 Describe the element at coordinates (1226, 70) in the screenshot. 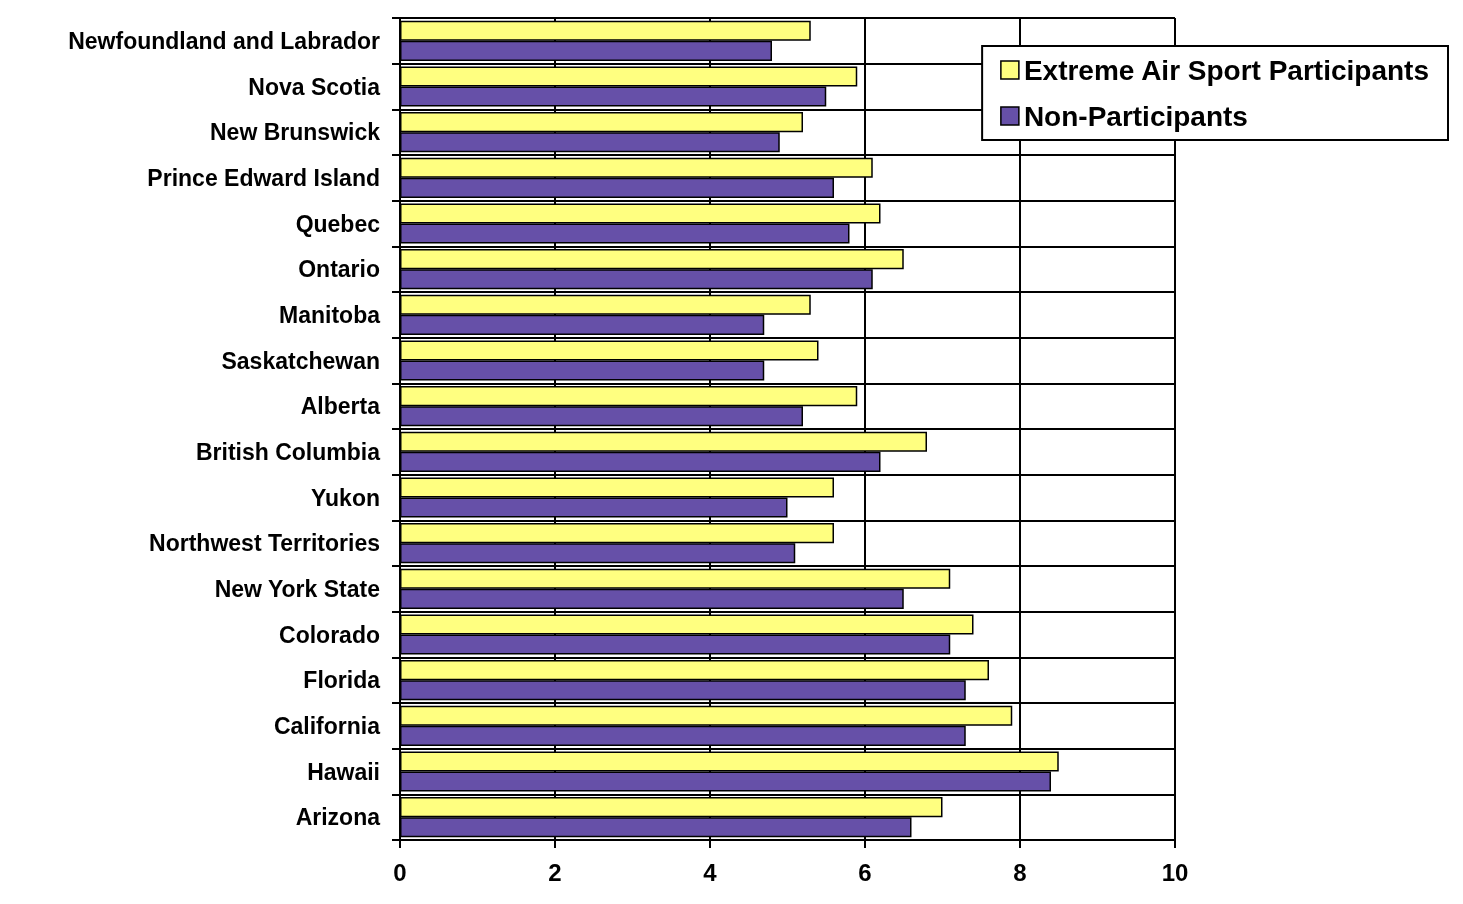

I see `legend-label: Extreme Air Sport Participants` at that location.